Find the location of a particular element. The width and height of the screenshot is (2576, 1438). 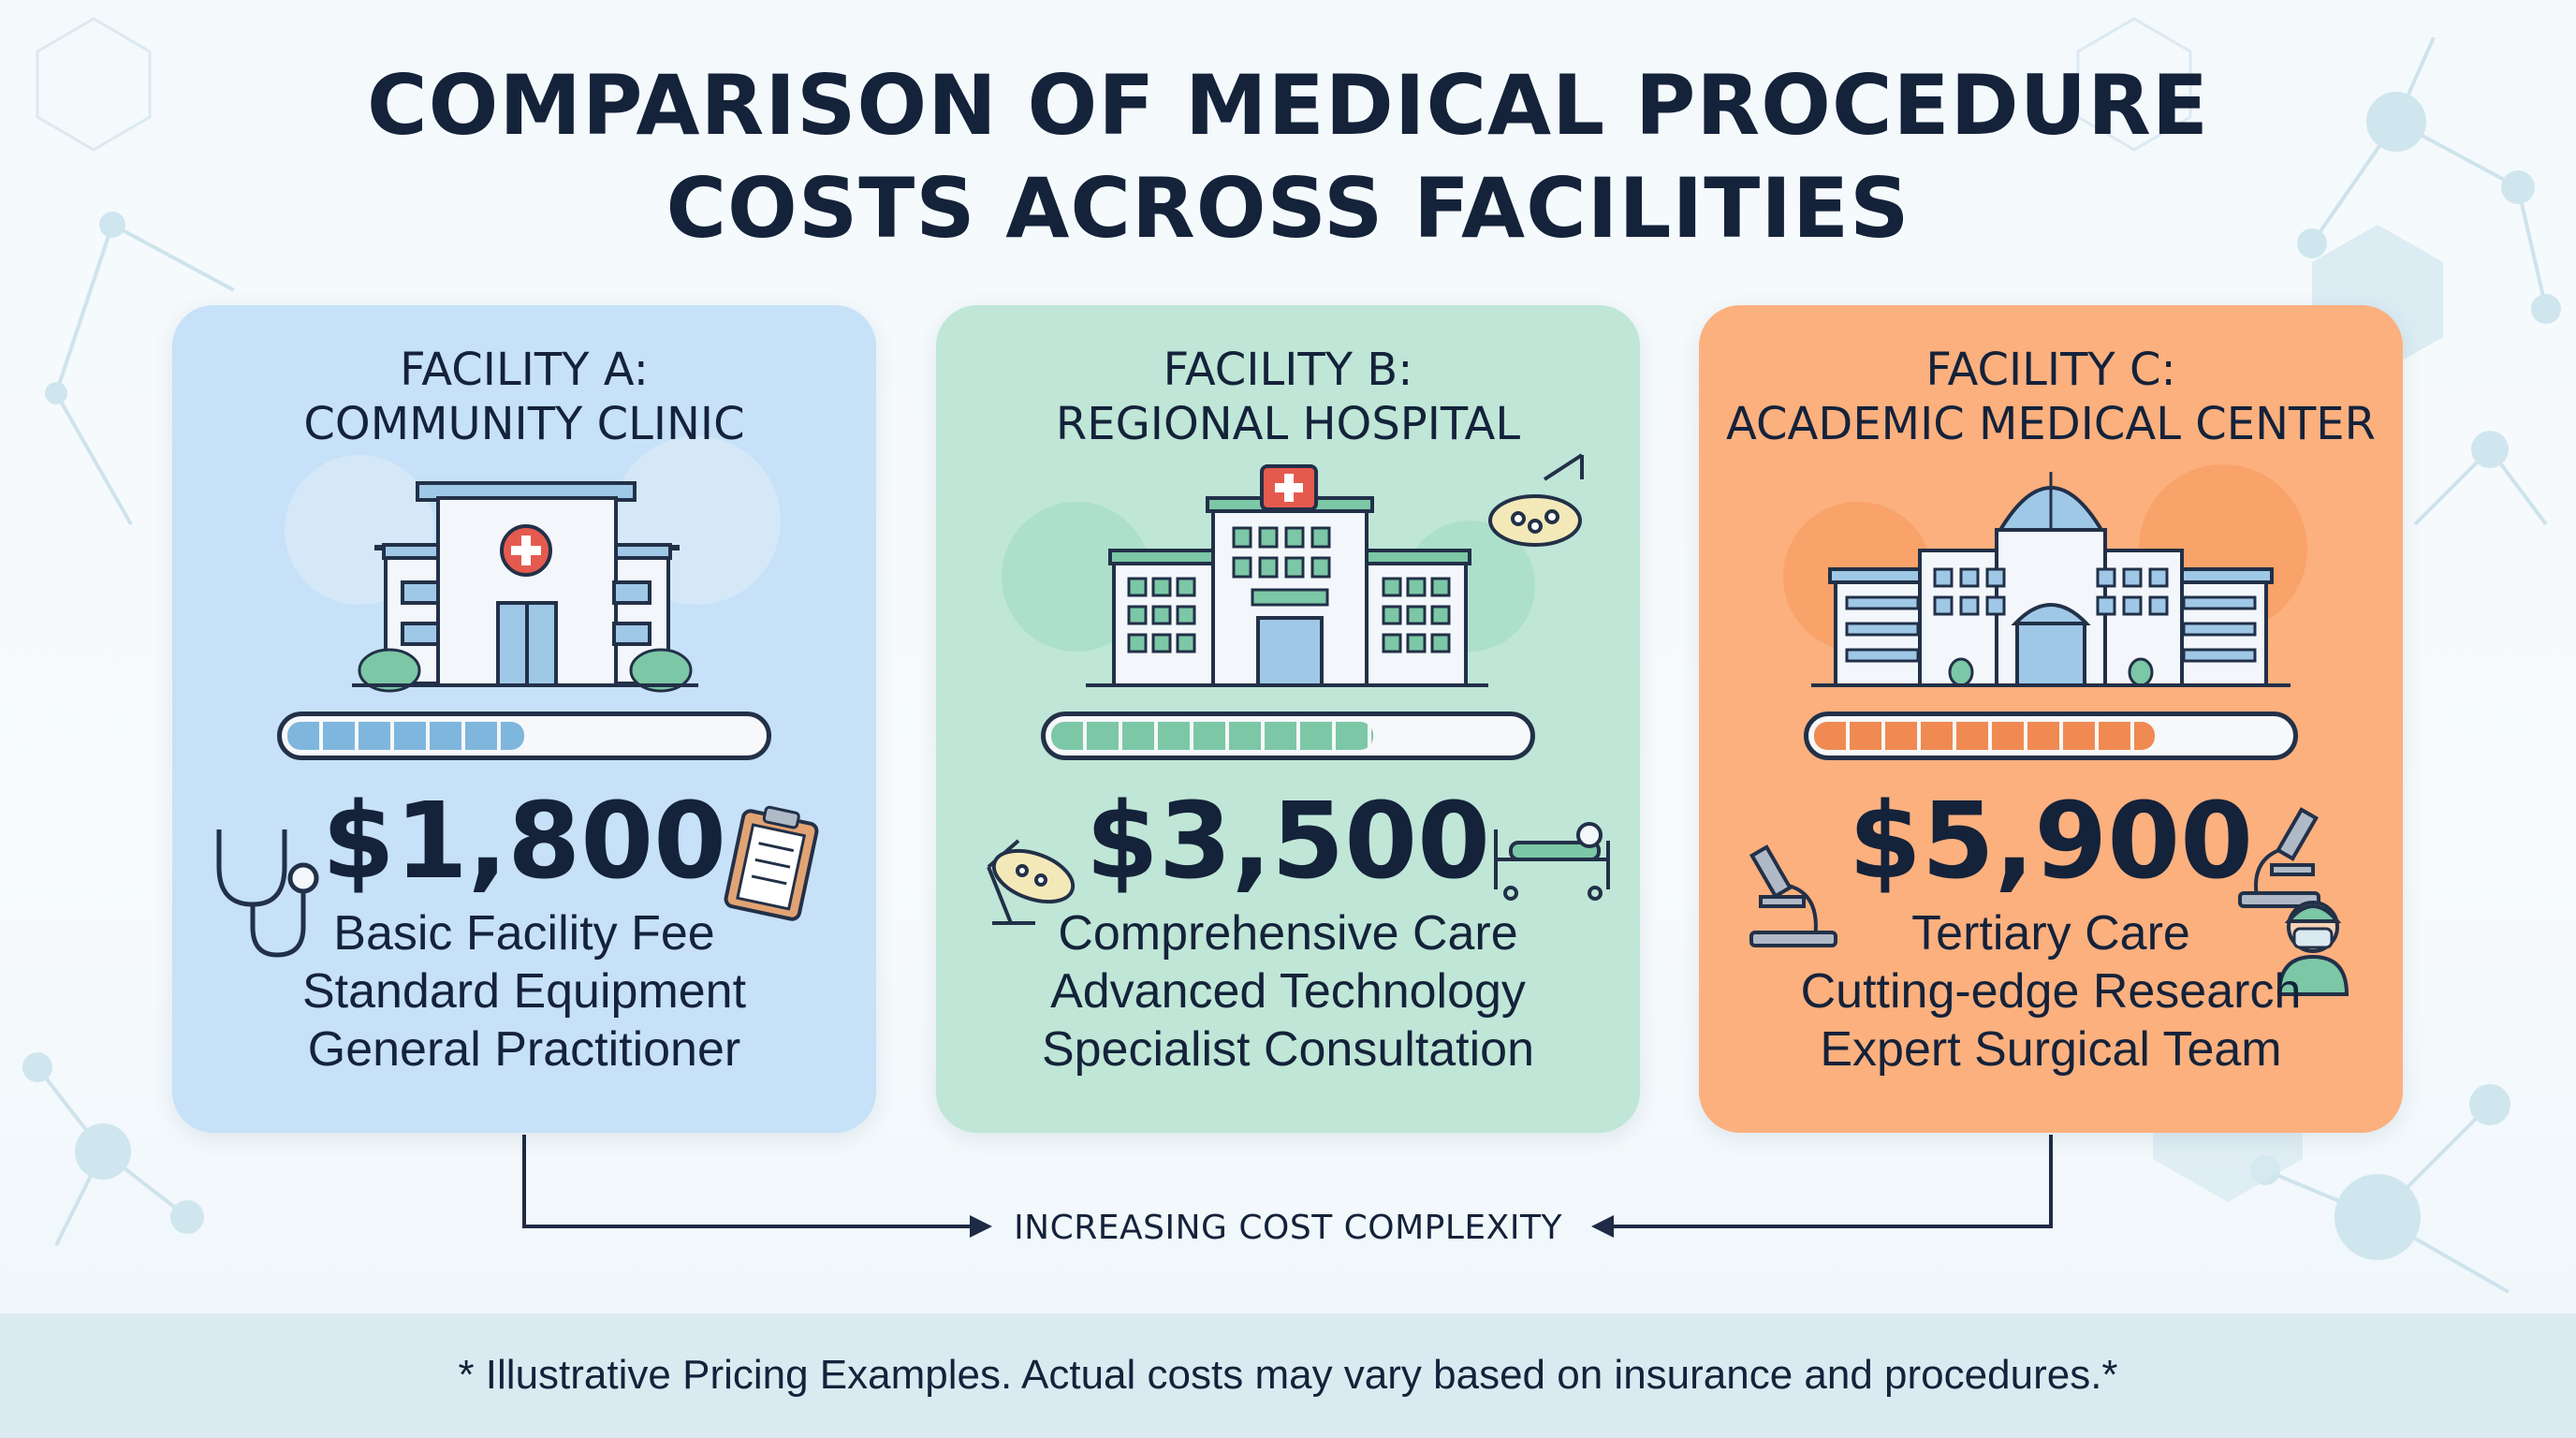

surgeon-icon is located at coordinates (2312, 948).